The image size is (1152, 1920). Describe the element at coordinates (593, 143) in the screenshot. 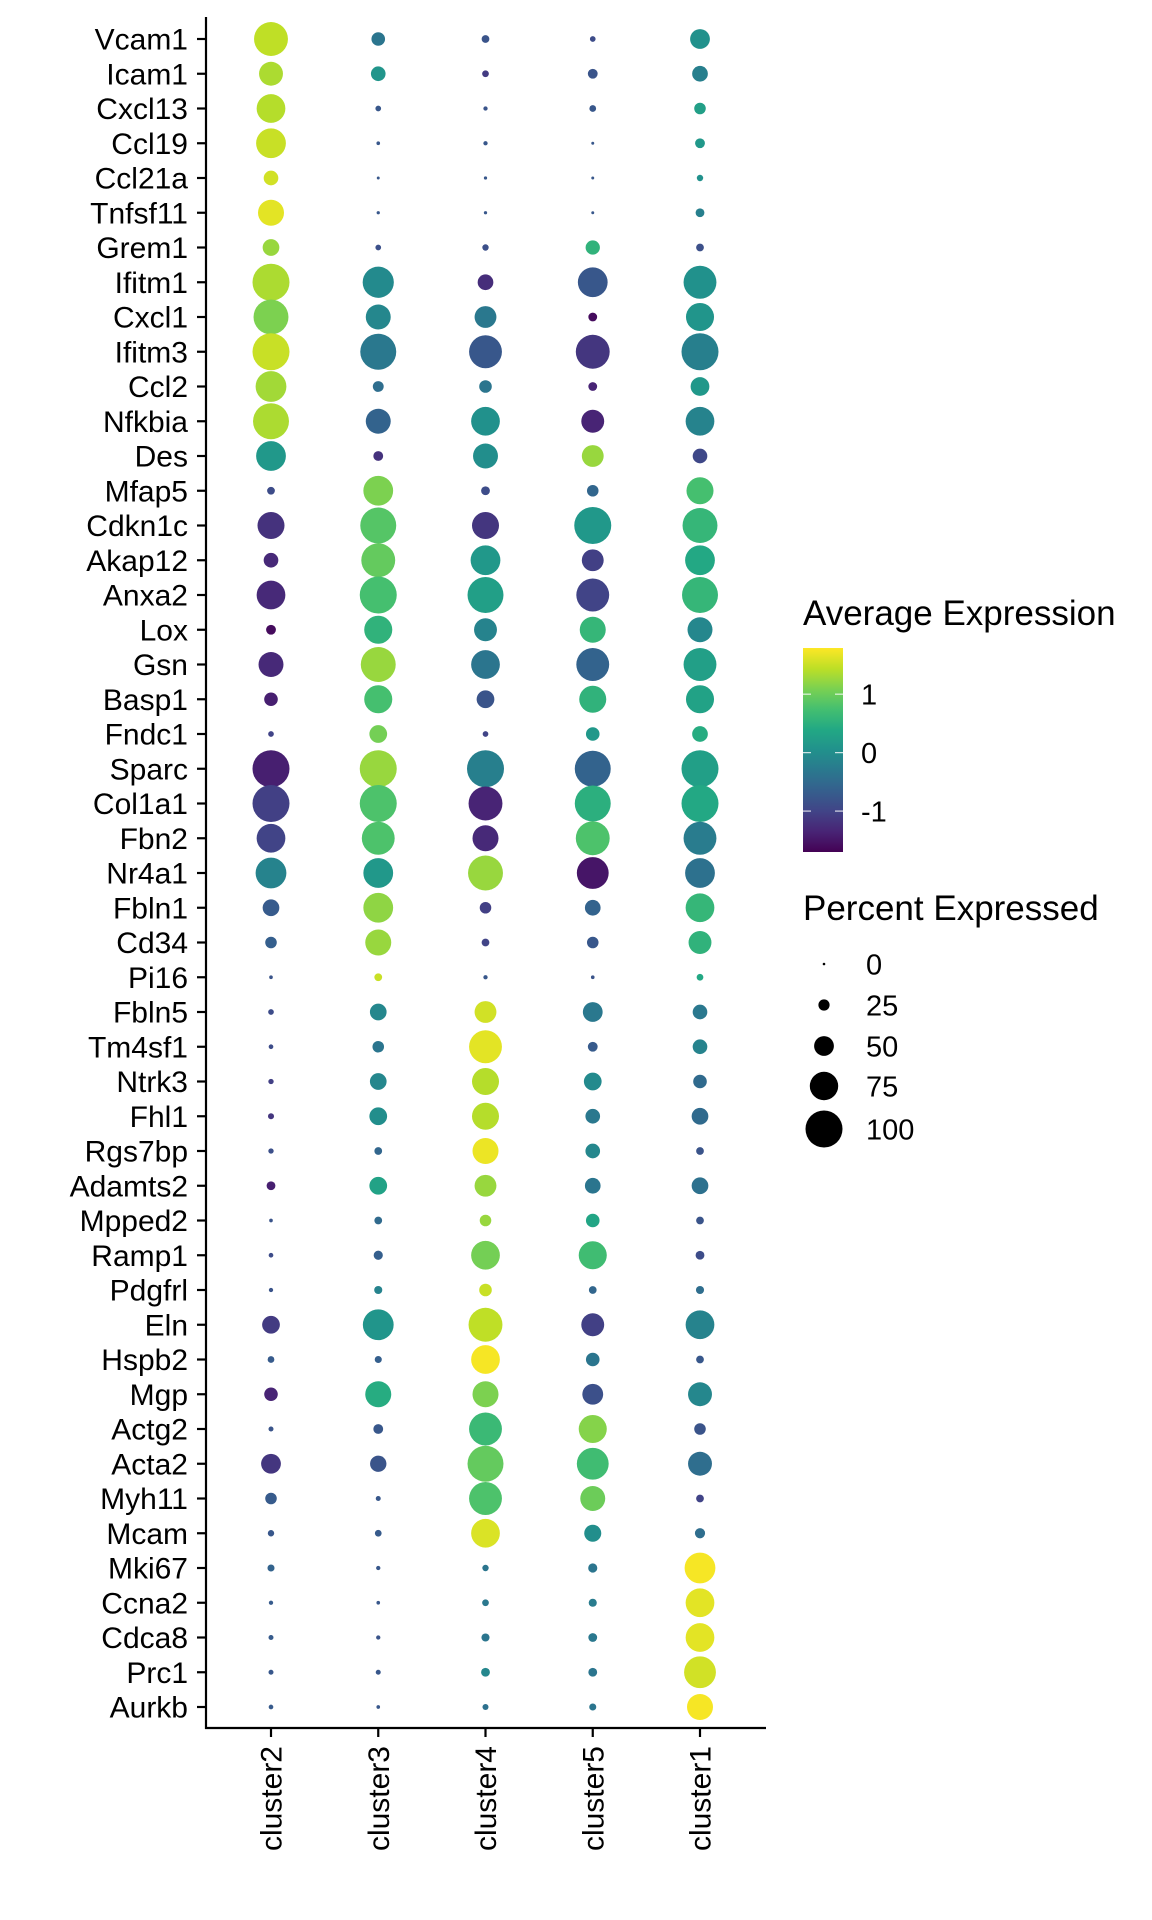

I see `dot-Ccl19-cluster5` at that location.